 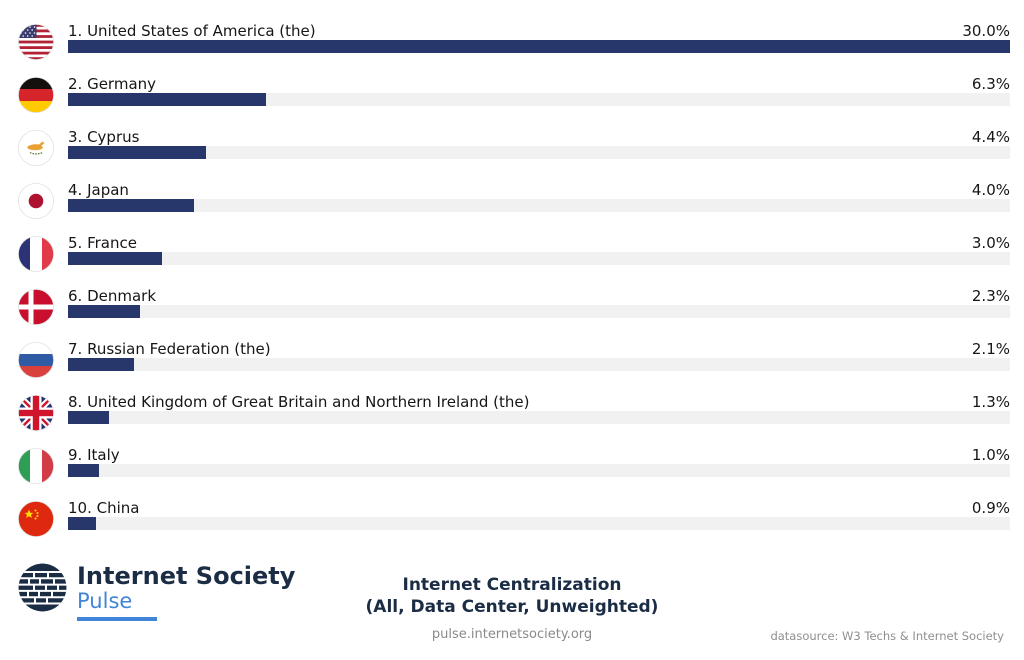 What do you see at coordinates (36, 360) in the screenshot?
I see `flag-russia-icon` at bounding box center [36, 360].